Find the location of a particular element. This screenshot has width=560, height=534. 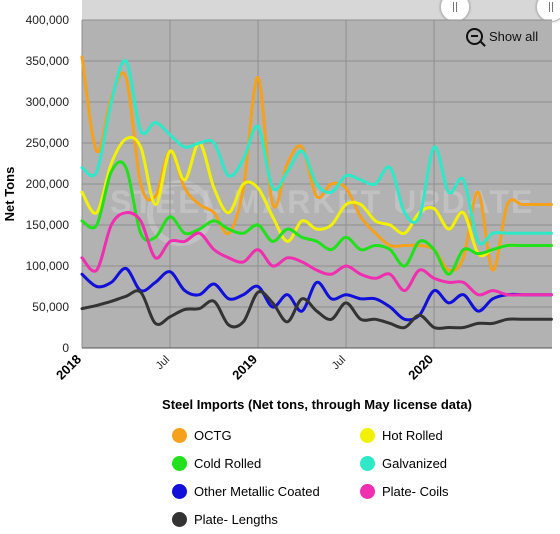

y-tick-label: 200,000 is located at coordinates (48, 184).